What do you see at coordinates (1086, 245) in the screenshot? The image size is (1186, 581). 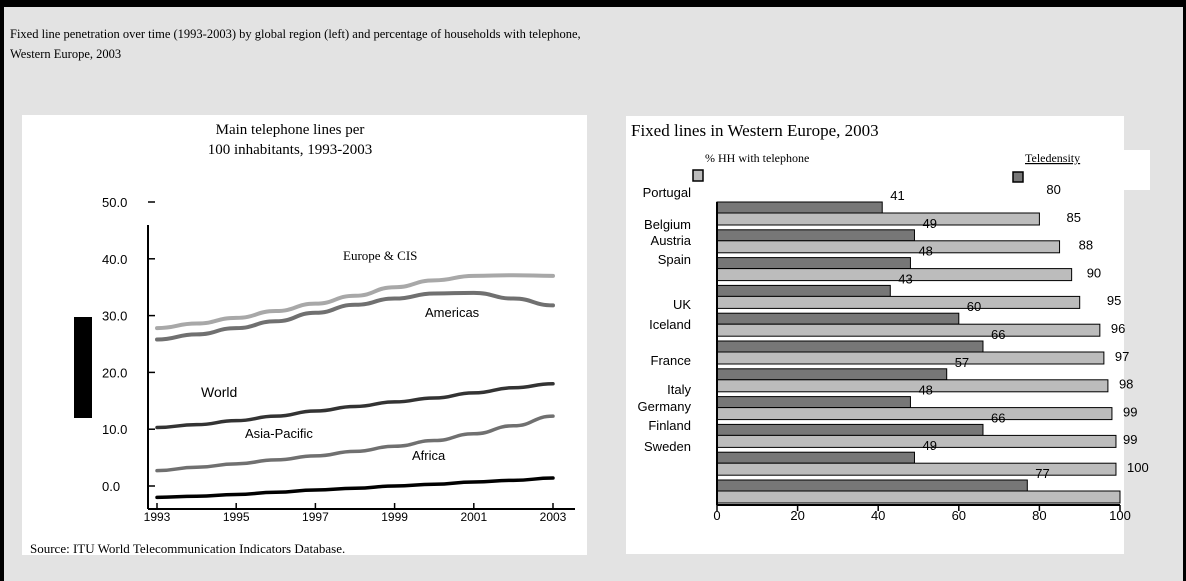 I see `data-label-hh-telephone: 88` at bounding box center [1086, 245].